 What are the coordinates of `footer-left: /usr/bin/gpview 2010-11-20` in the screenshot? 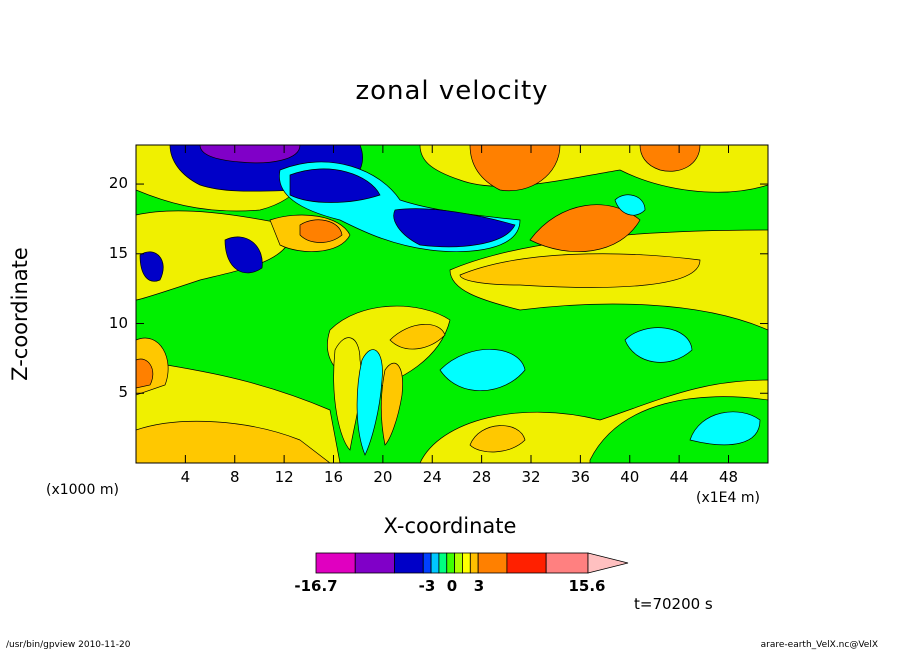 It's located at (68, 645).